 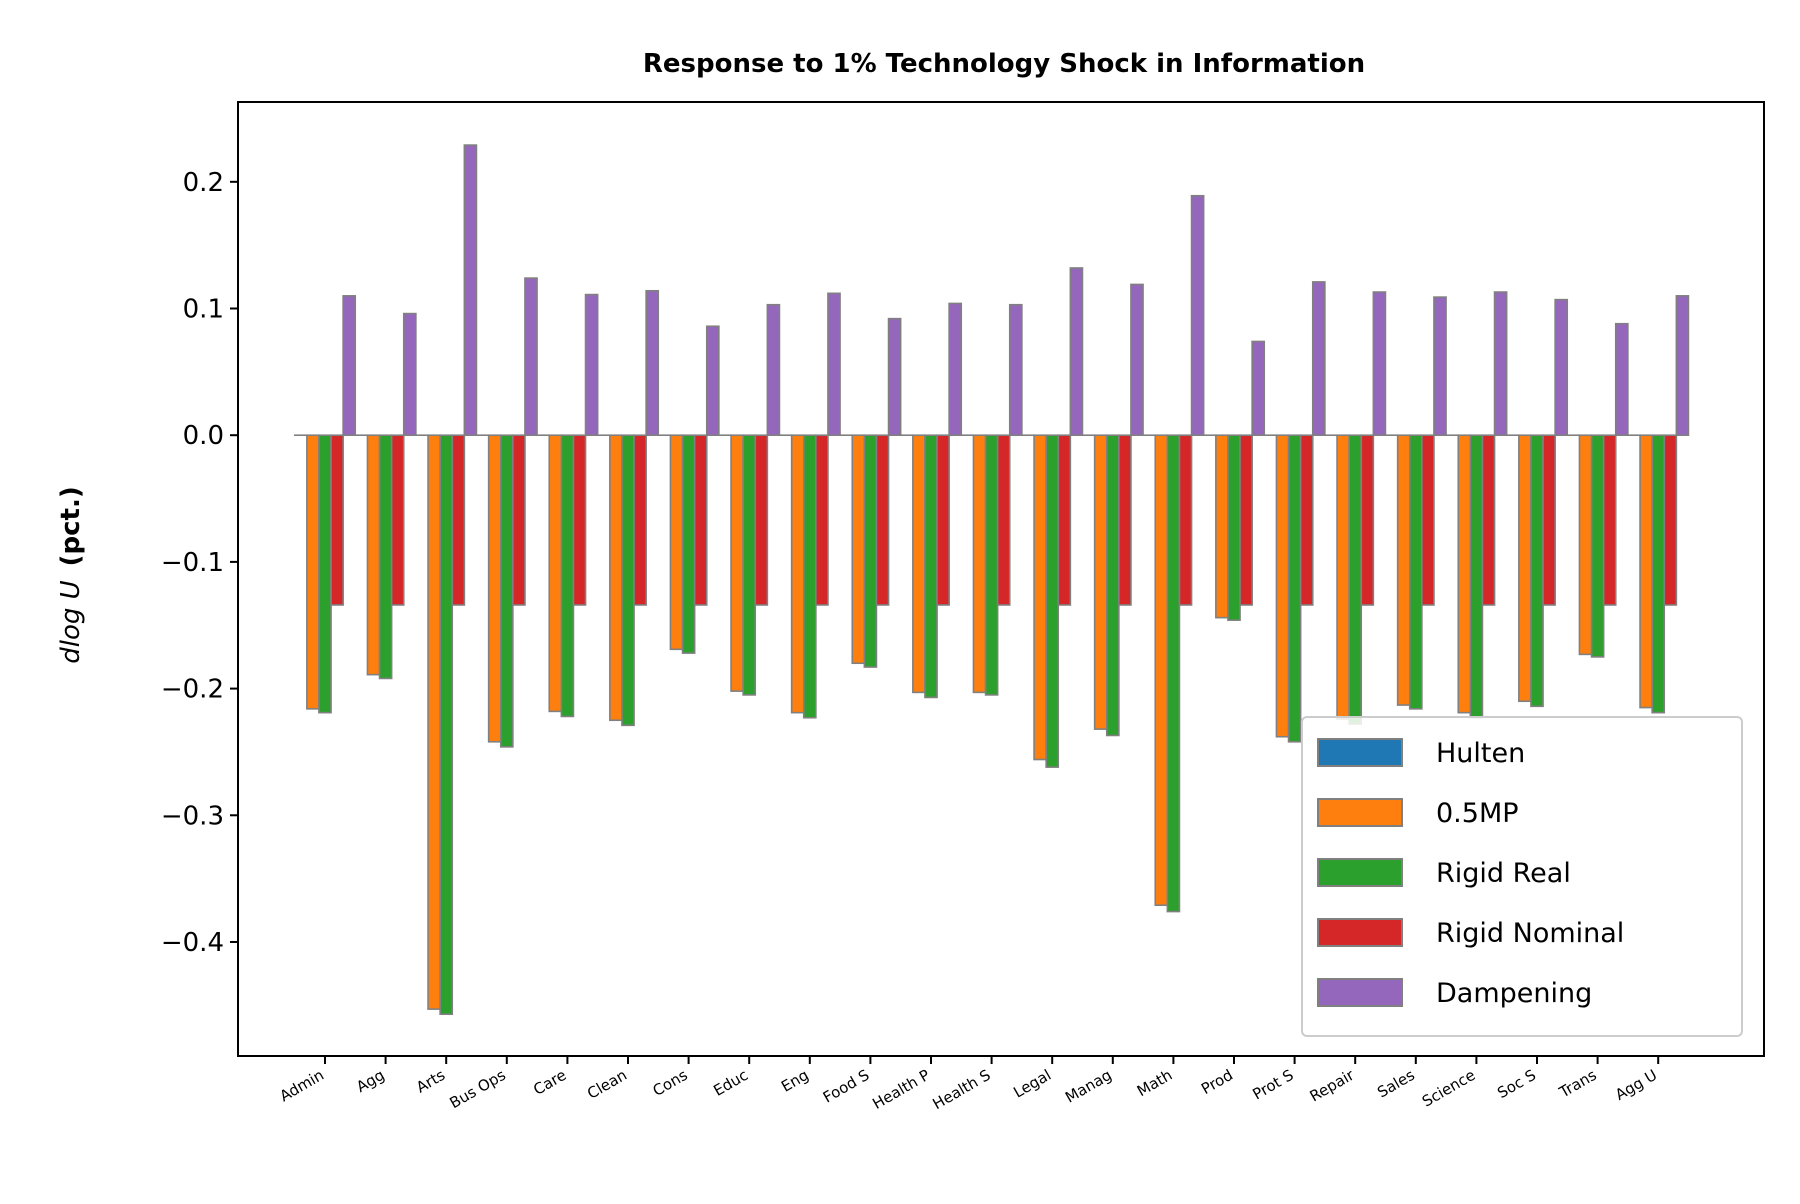 What do you see at coordinates (1360, 932) in the screenshot?
I see `legend-swatch-rigid-nominal` at bounding box center [1360, 932].